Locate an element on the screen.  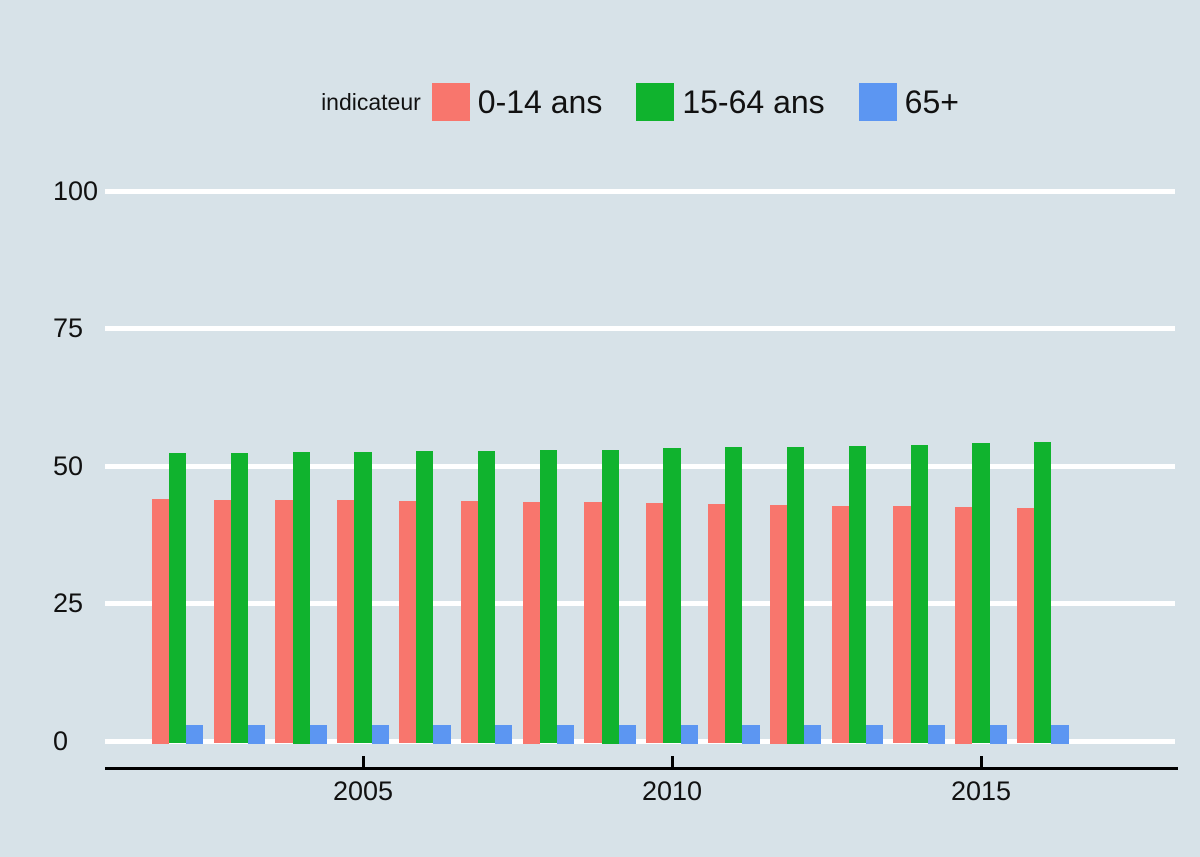
bar-15-64-ans-2012 is located at coordinates (796, 595).